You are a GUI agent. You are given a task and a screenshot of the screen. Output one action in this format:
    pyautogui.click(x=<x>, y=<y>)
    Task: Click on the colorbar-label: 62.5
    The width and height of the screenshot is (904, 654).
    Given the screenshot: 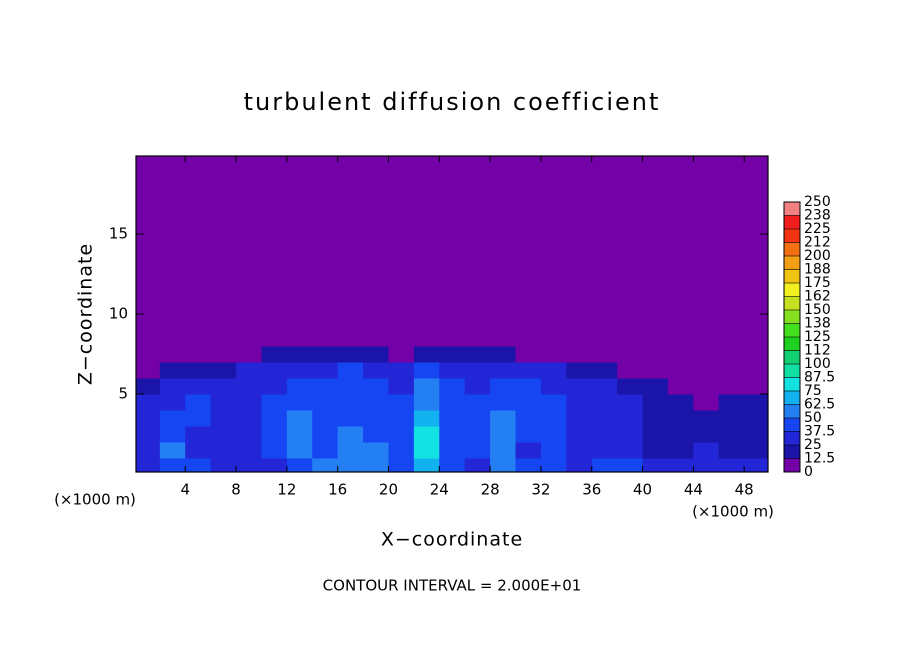 What is the action you would take?
    pyautogui.click(x=819, y=405)
    